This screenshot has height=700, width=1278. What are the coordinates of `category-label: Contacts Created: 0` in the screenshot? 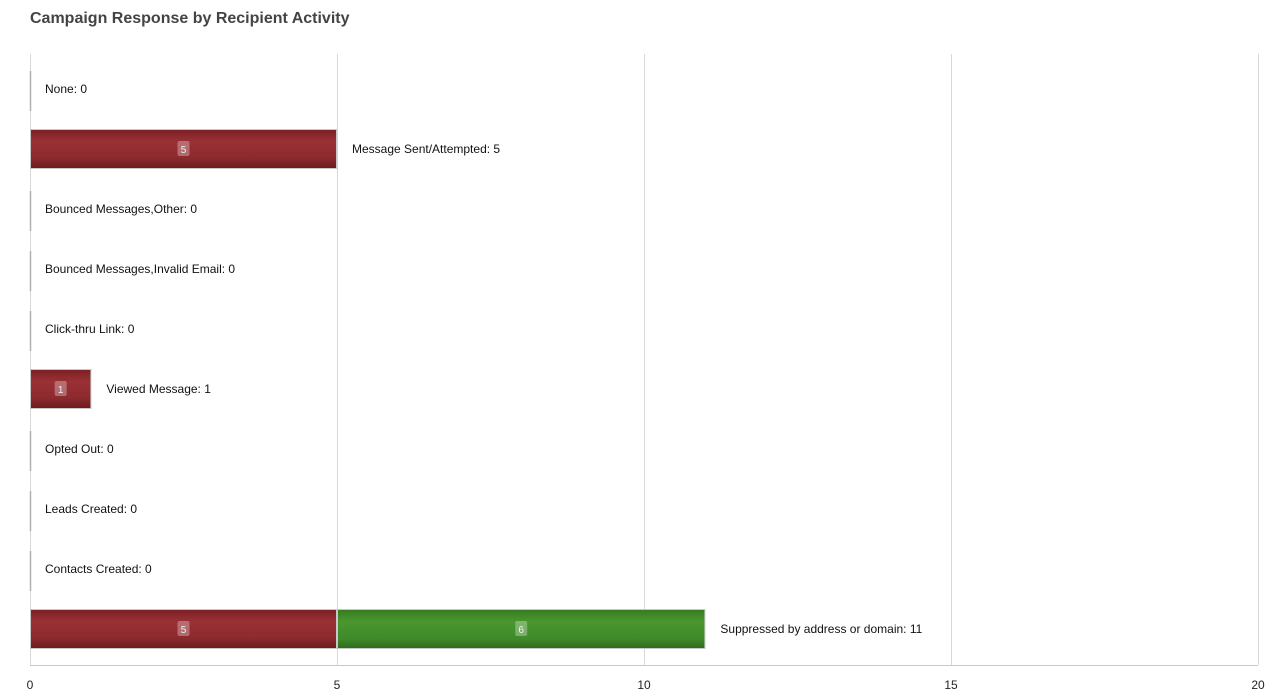 It's located at (98, 569).